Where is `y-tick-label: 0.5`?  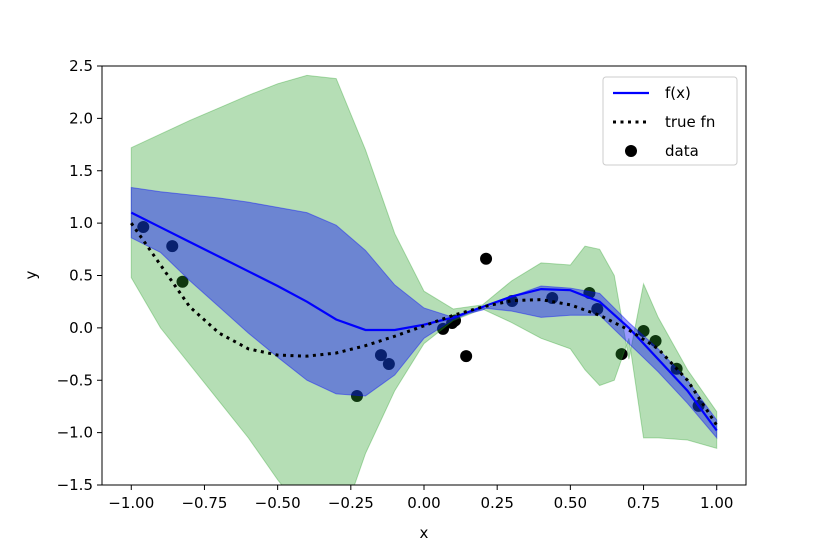
y-tick-label: 0.5 is located at coordinates (81, 276).